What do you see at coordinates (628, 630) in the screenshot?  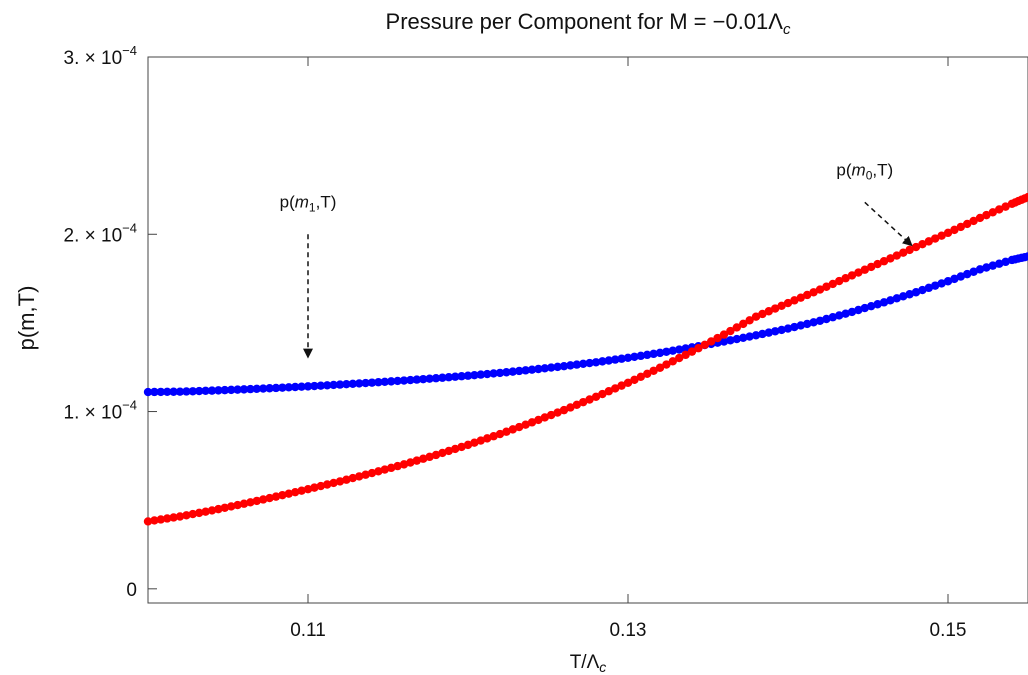 I see `x-tick-label: 0.13` at bounding box center [628, 630].